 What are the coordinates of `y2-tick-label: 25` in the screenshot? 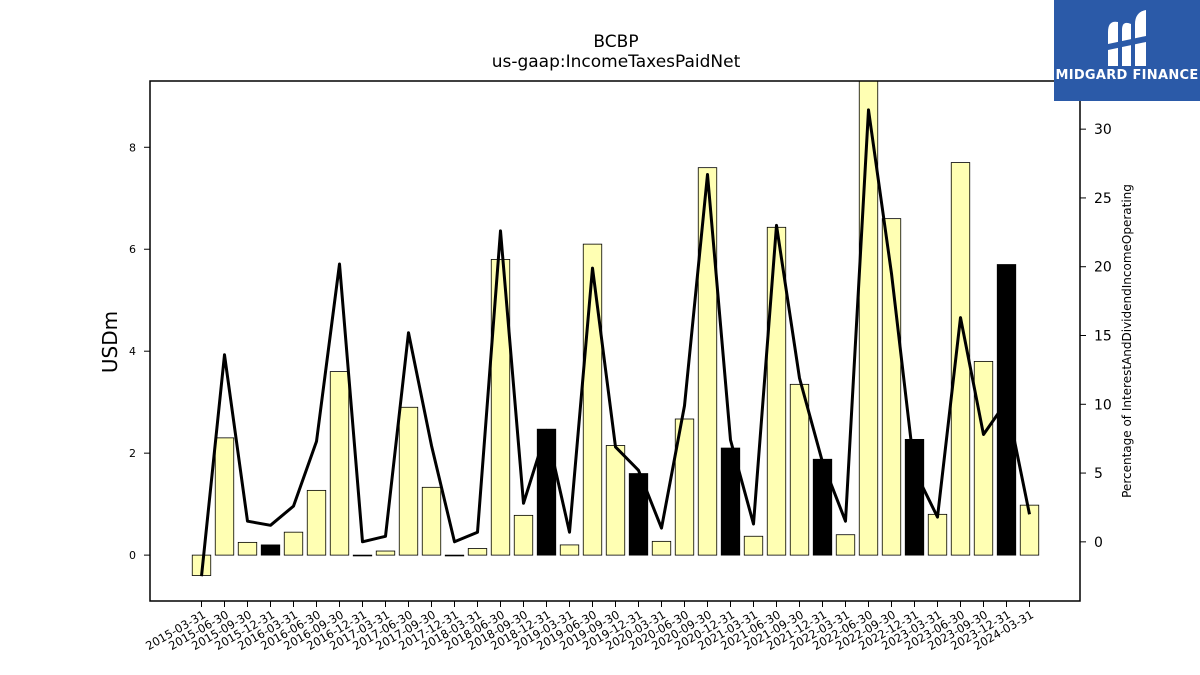 It's located at (1103, 199).